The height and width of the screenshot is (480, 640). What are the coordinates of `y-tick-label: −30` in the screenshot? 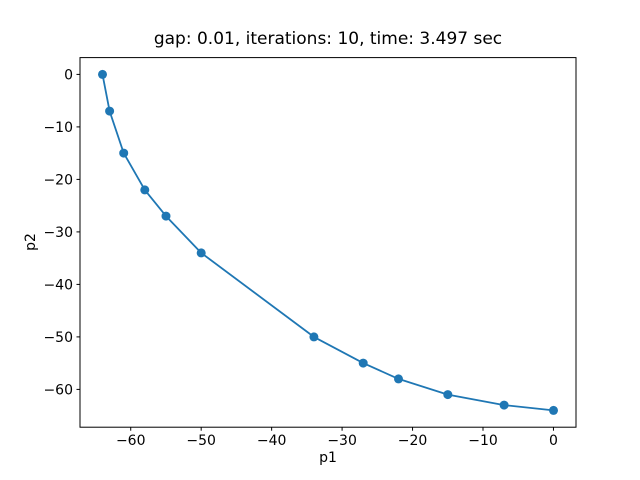 It's located at (58, 233).